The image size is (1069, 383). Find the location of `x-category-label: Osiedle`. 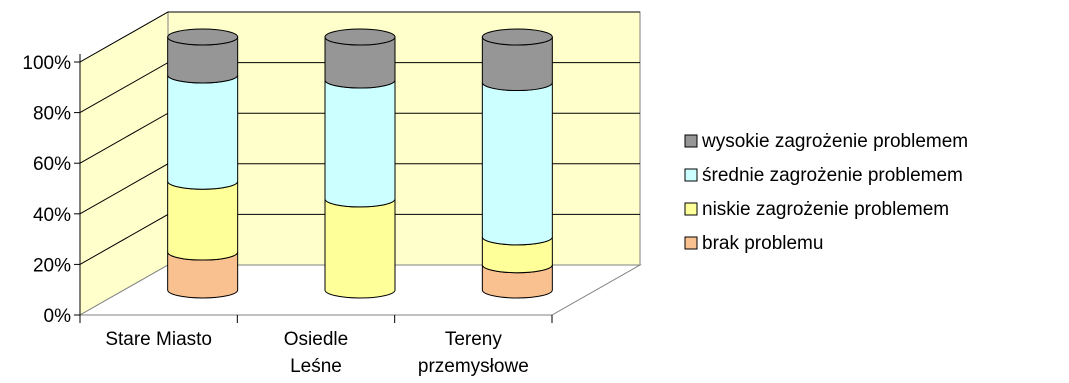

x-category-label: Osiedle is located at coordinates (316, 339).